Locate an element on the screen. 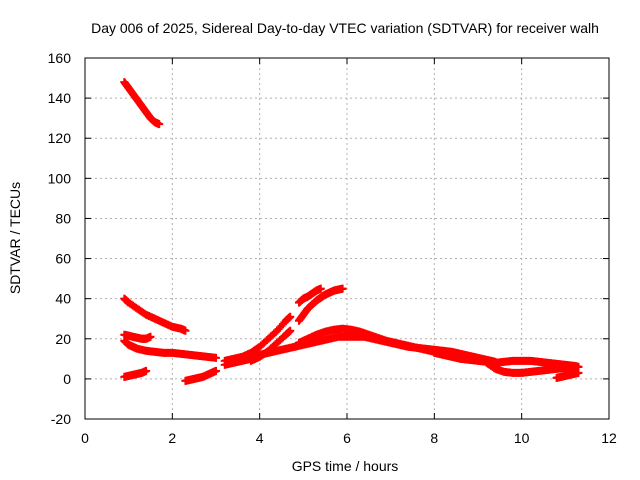 The image size is (640, 480). series-arc-e is located at coordinates (135, 373).